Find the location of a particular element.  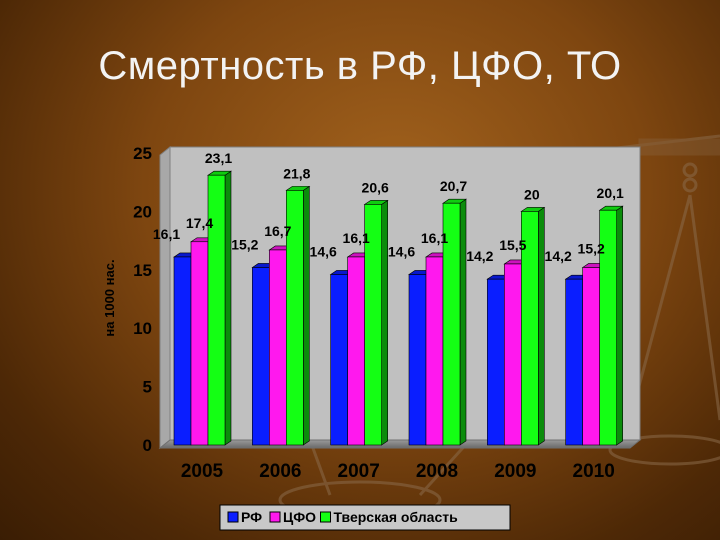

legend: РФ ЦФО Тверская область is located at coordinates (365, 517).